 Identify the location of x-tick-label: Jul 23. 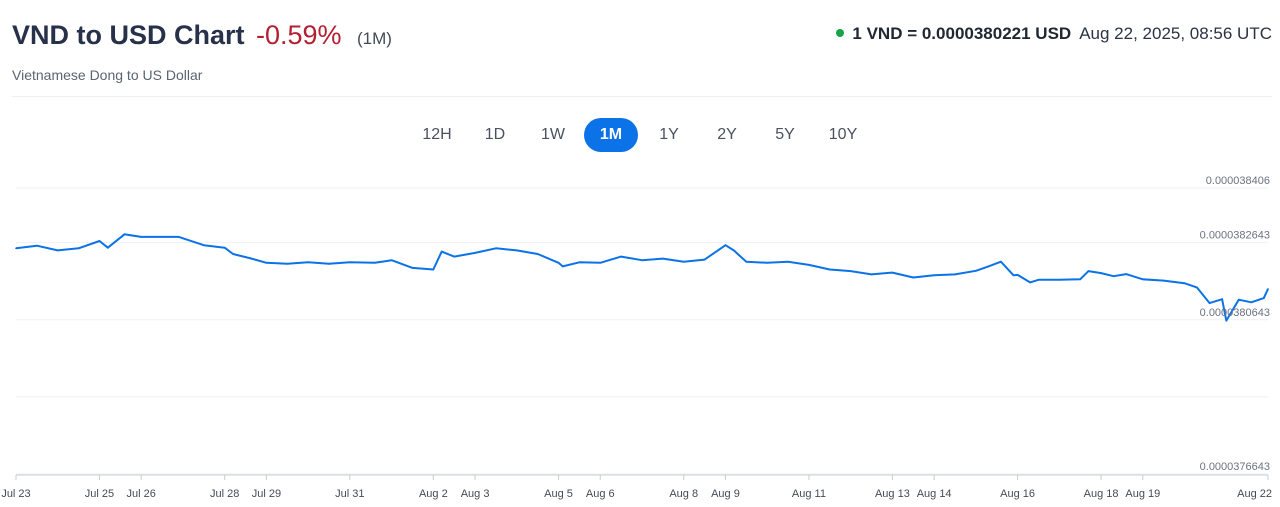
(15, 494).